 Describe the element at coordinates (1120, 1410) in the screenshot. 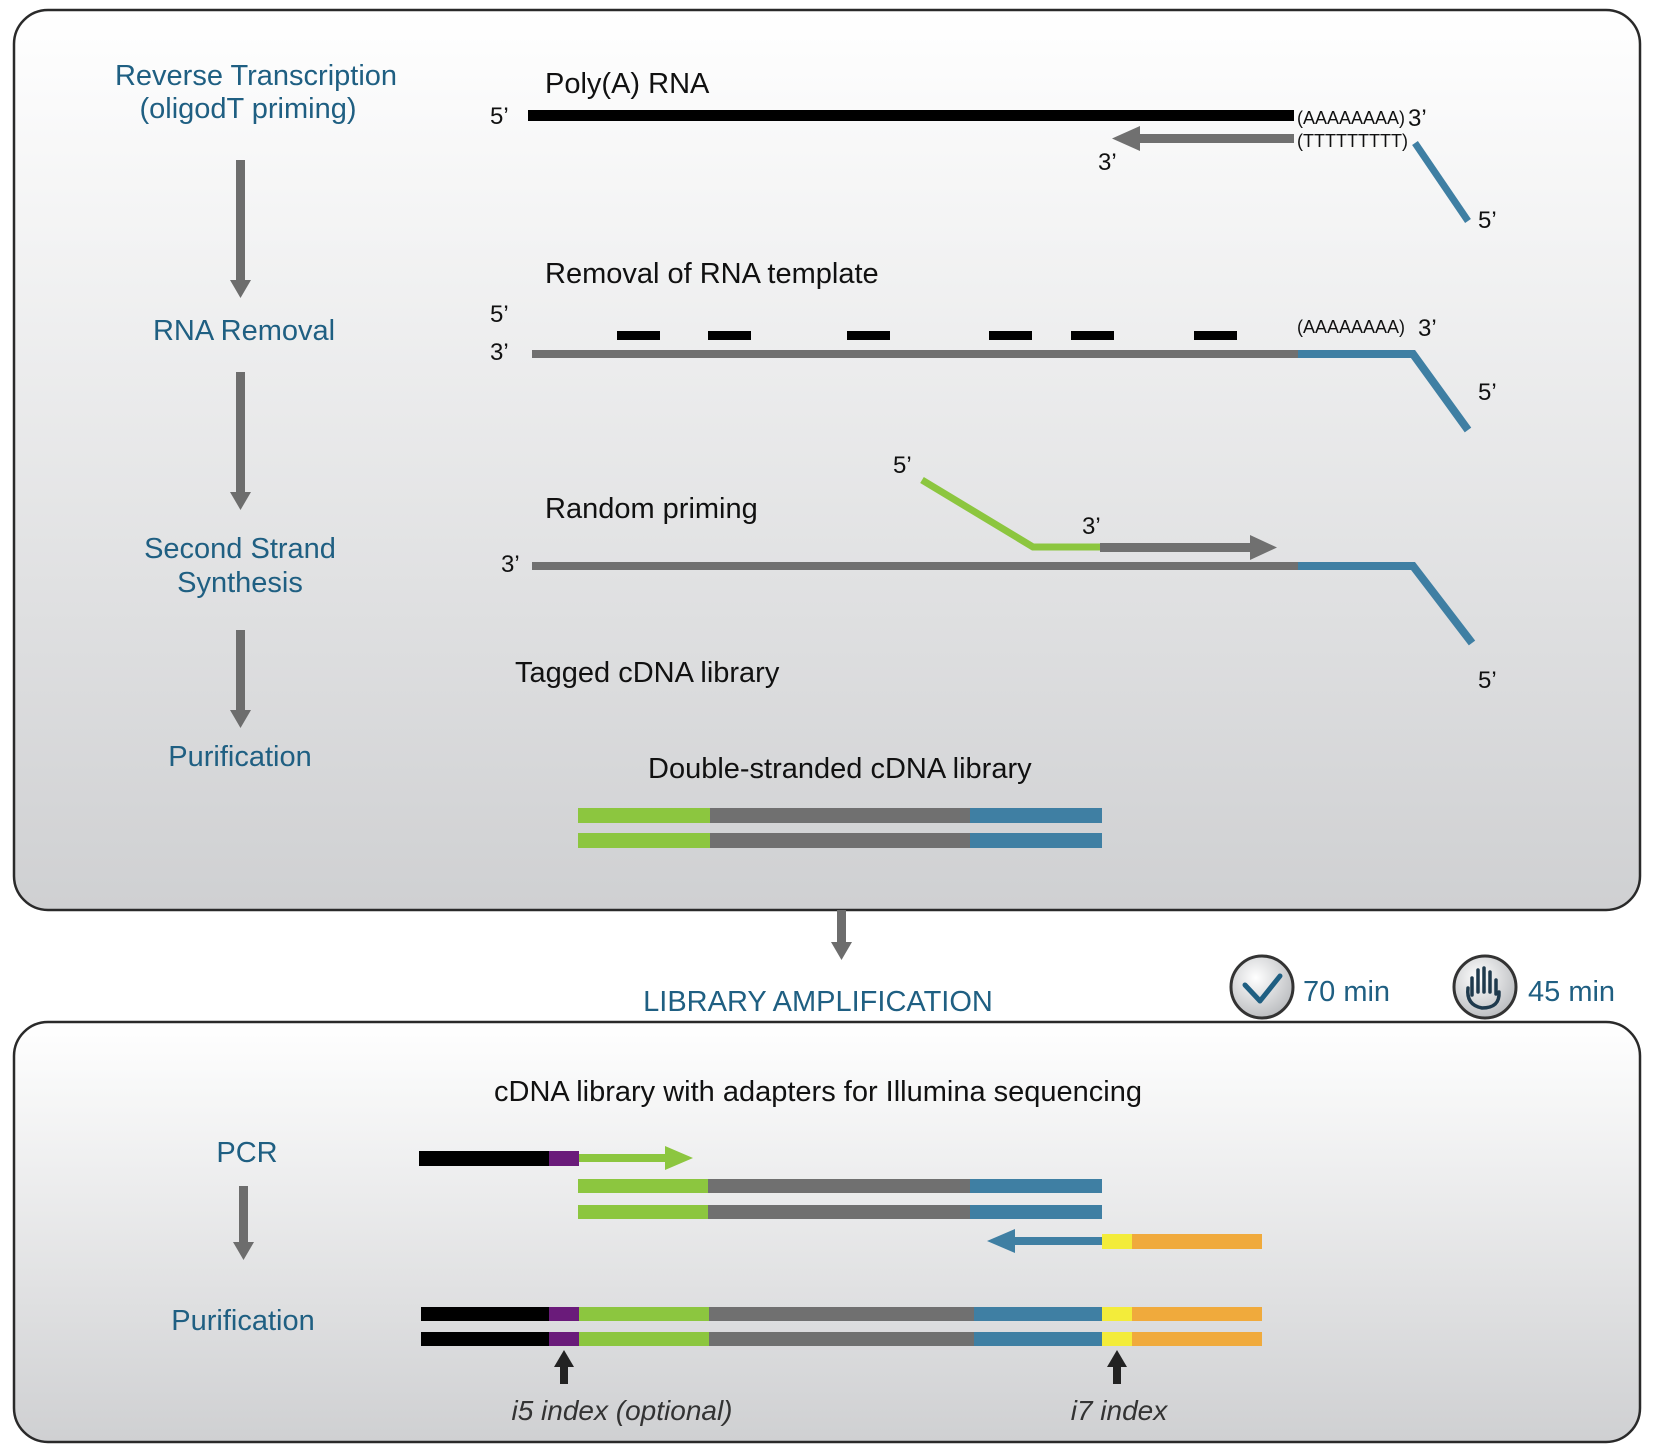

I see `label-i7-index: i7 index` at that location.